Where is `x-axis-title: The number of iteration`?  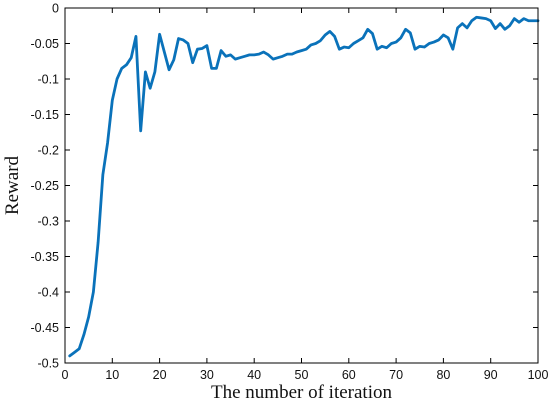
x-axis-title: The number of iteration is located at coordinates (301, 392).